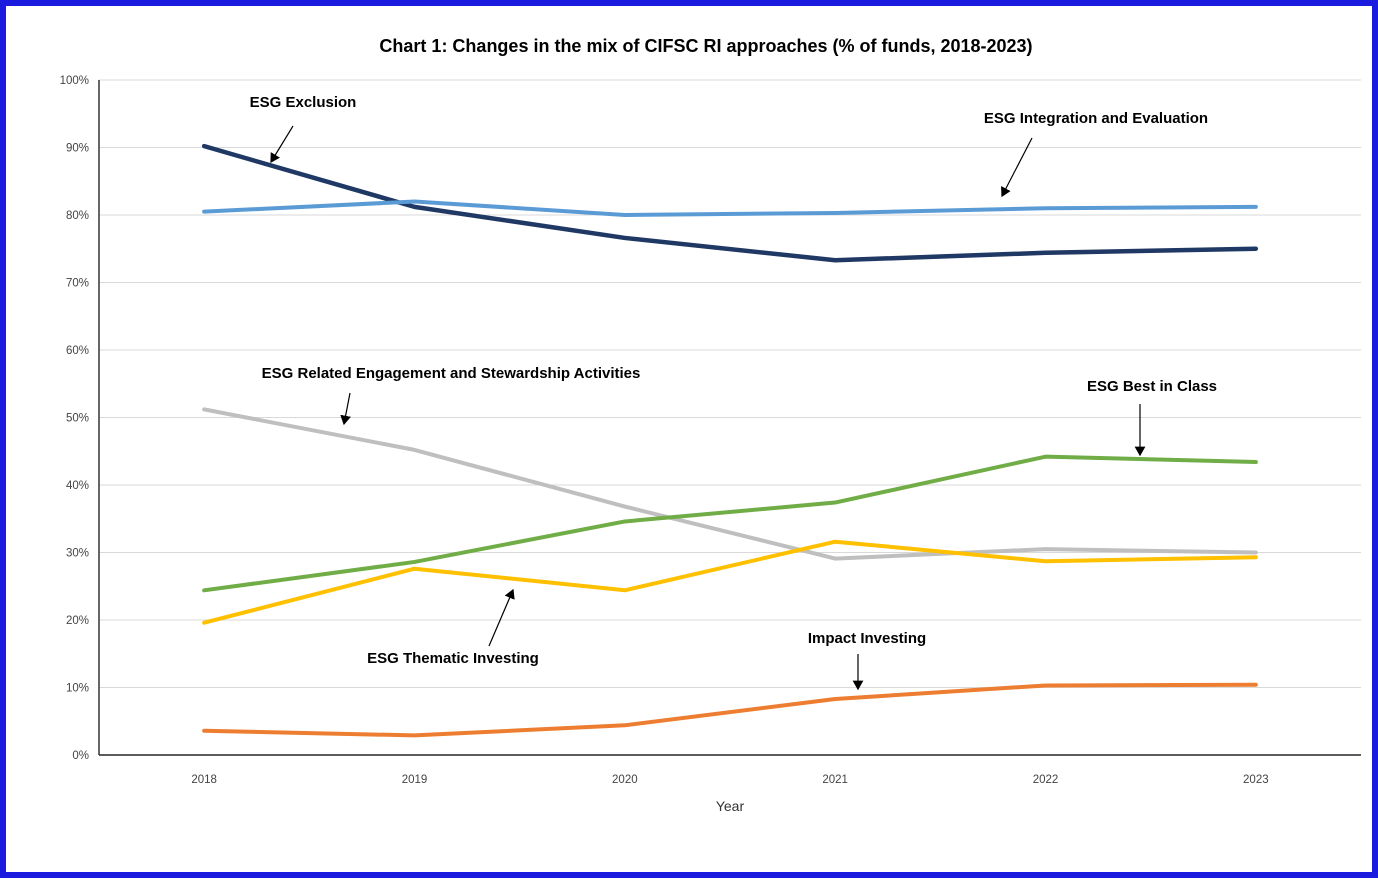 Image resolution: width=1378 pixels, height=884 pixels. I want to click on x-tick-label: 2023, so click(1256, 780).